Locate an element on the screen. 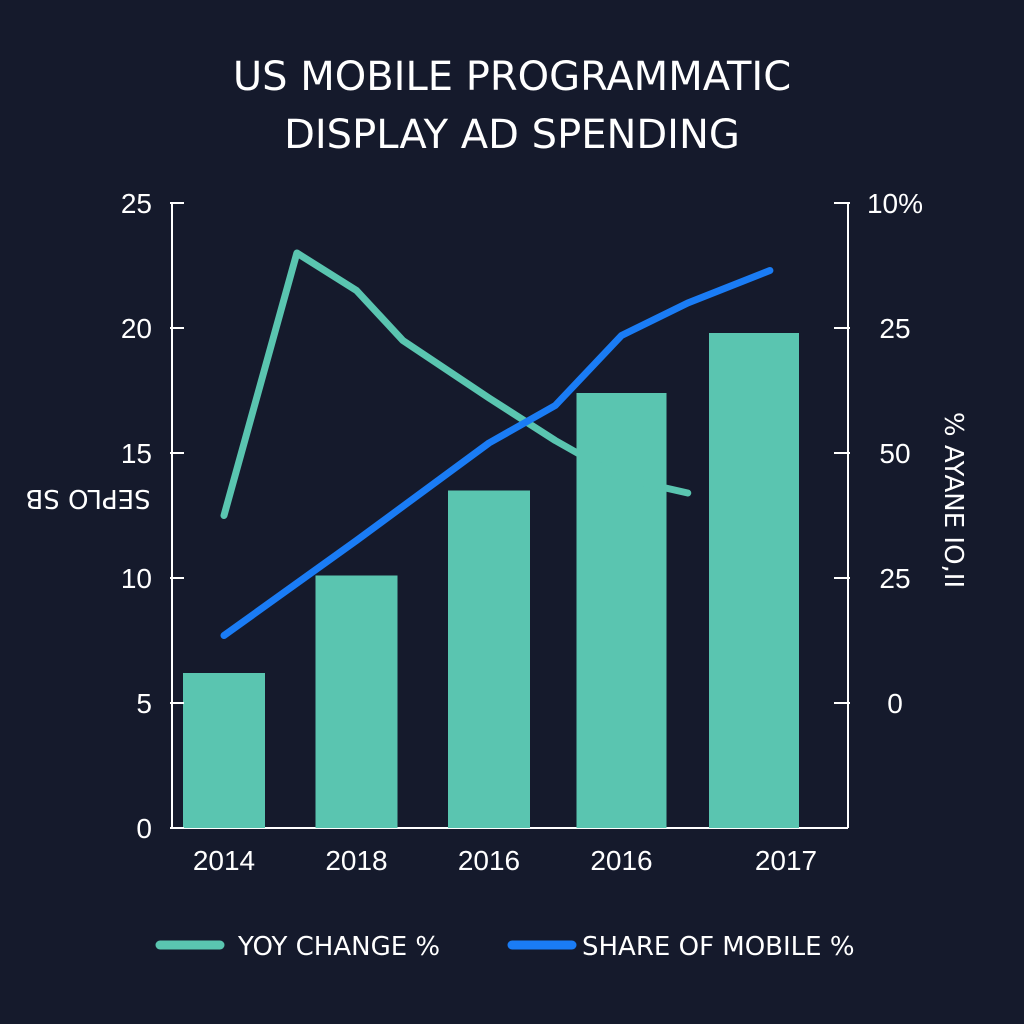 This screenshot has height=1024, width=1024. left-tick-label-4: 5 is located at coordinates (144, 703).